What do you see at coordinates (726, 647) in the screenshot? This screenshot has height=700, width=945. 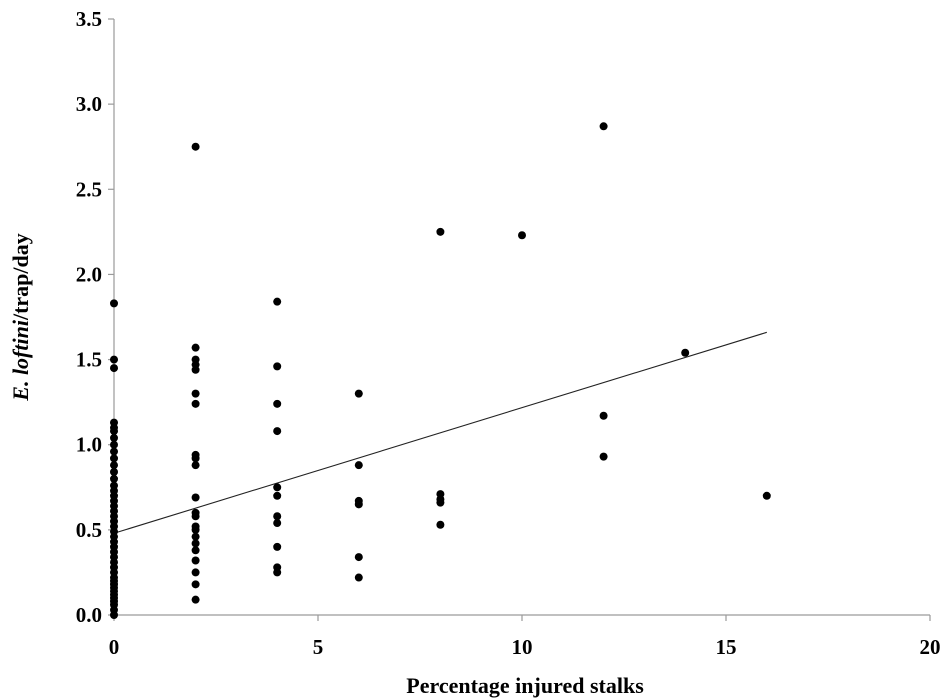 I see `x-tick-label: 15` at bounding box center [726, 647].